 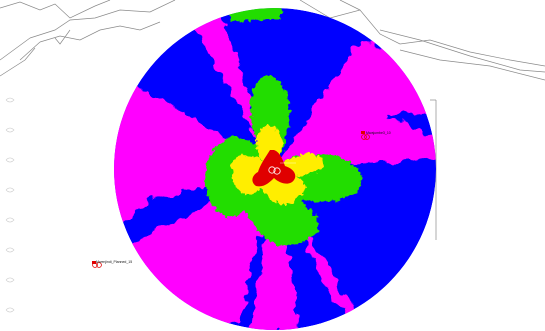 I want to click on coverage-strong, so click(x=277, y=165).